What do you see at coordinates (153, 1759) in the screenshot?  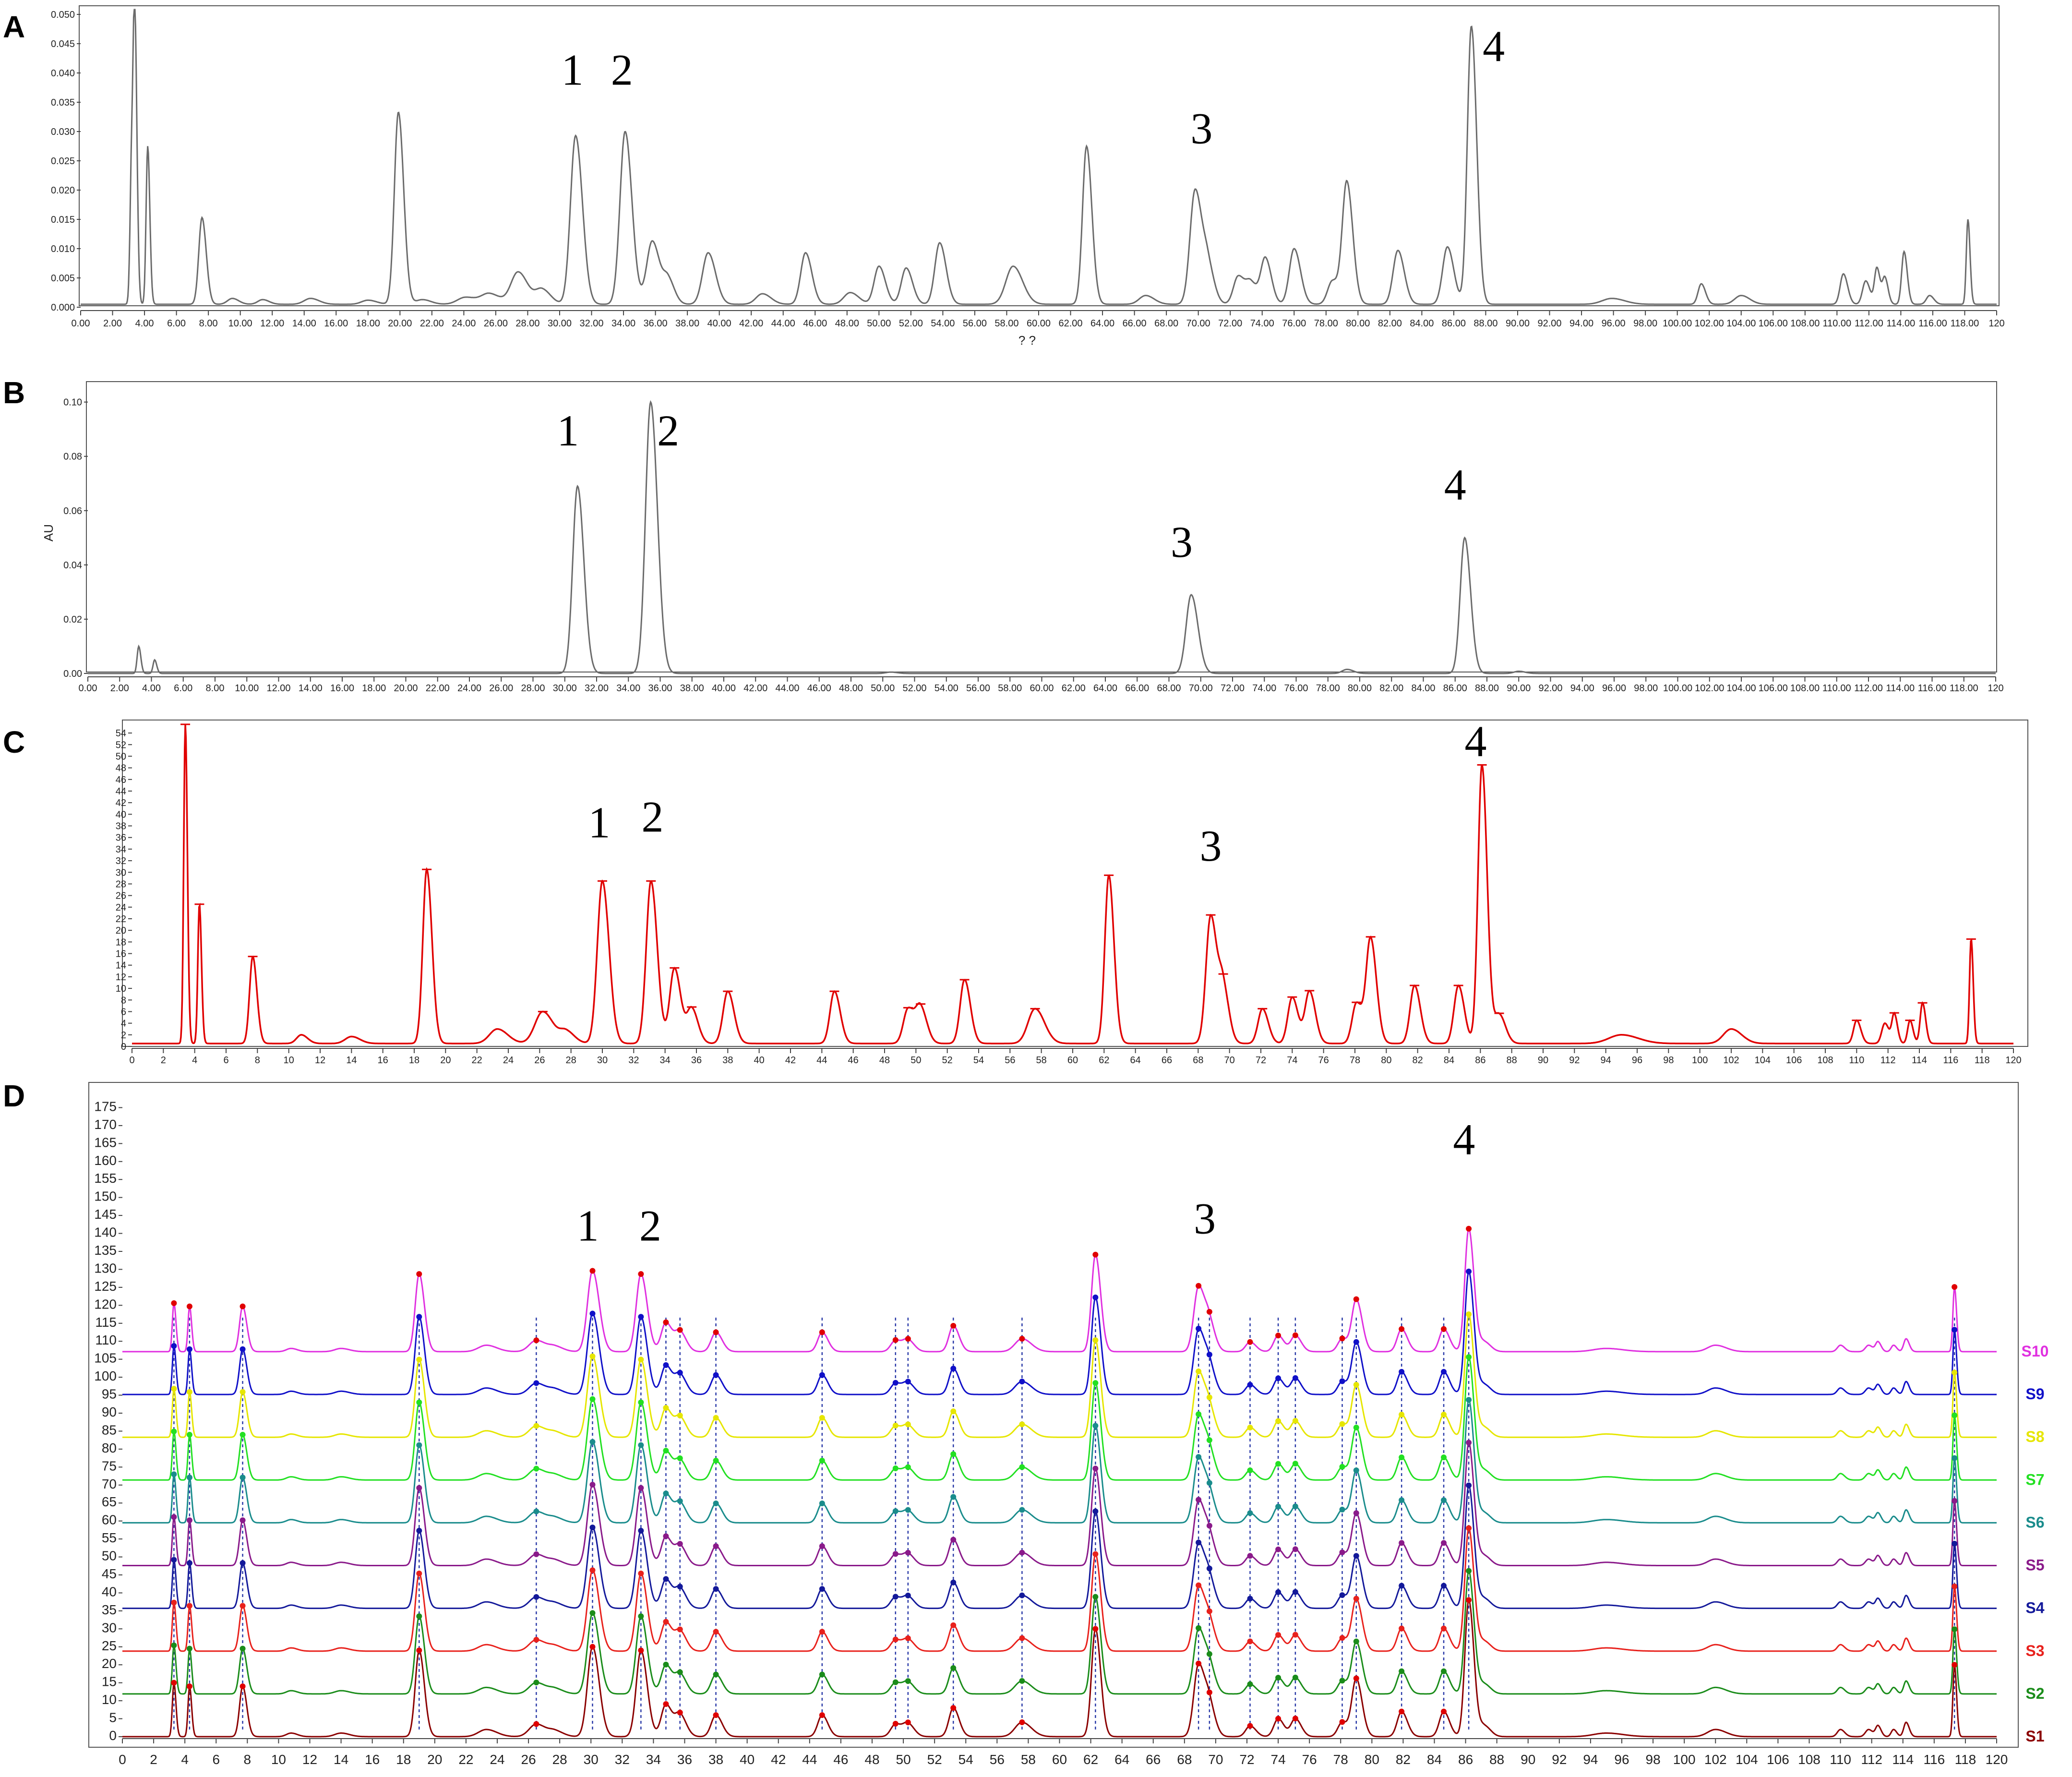 I see `x-tick-label: 2` at bounding box center [153, 1759].